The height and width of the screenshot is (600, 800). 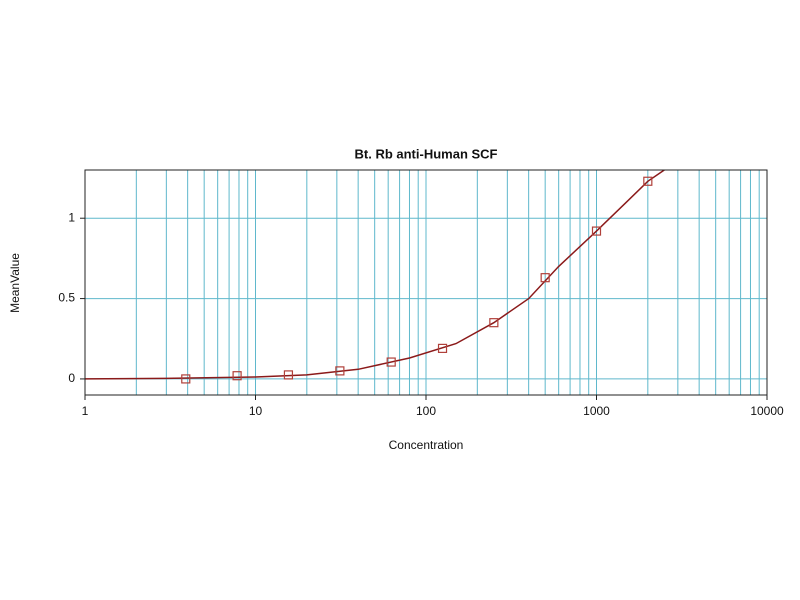 What do you see at coordinates (15, 283) in the screenshot?
I see `y-axis-label: MeanValue` at bounding box center [15, 283].